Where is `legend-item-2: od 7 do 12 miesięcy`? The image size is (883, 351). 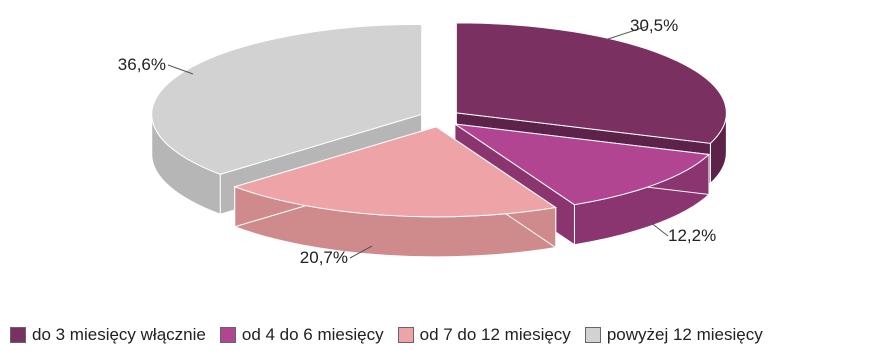 legend-item-2: od 7 do 12 miesięcy is located at coordinates (484, 335).